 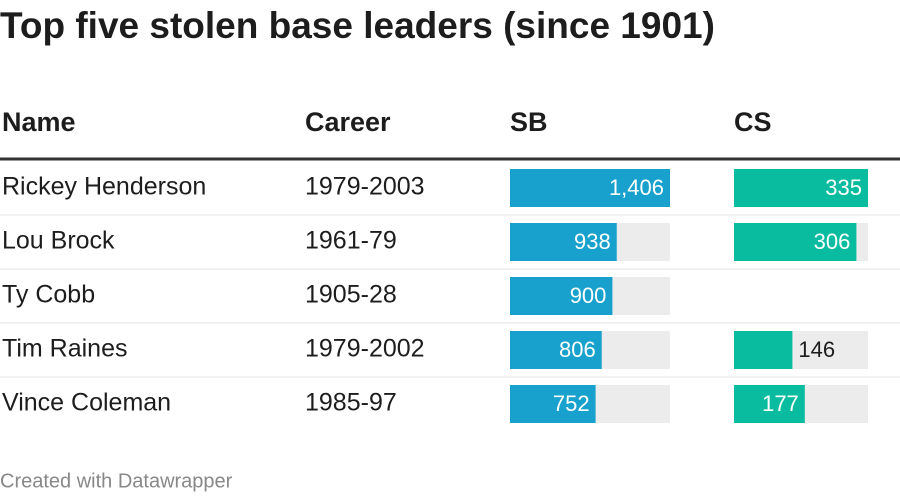 I want to click on value-label: 306, so click(x=832, y=241).